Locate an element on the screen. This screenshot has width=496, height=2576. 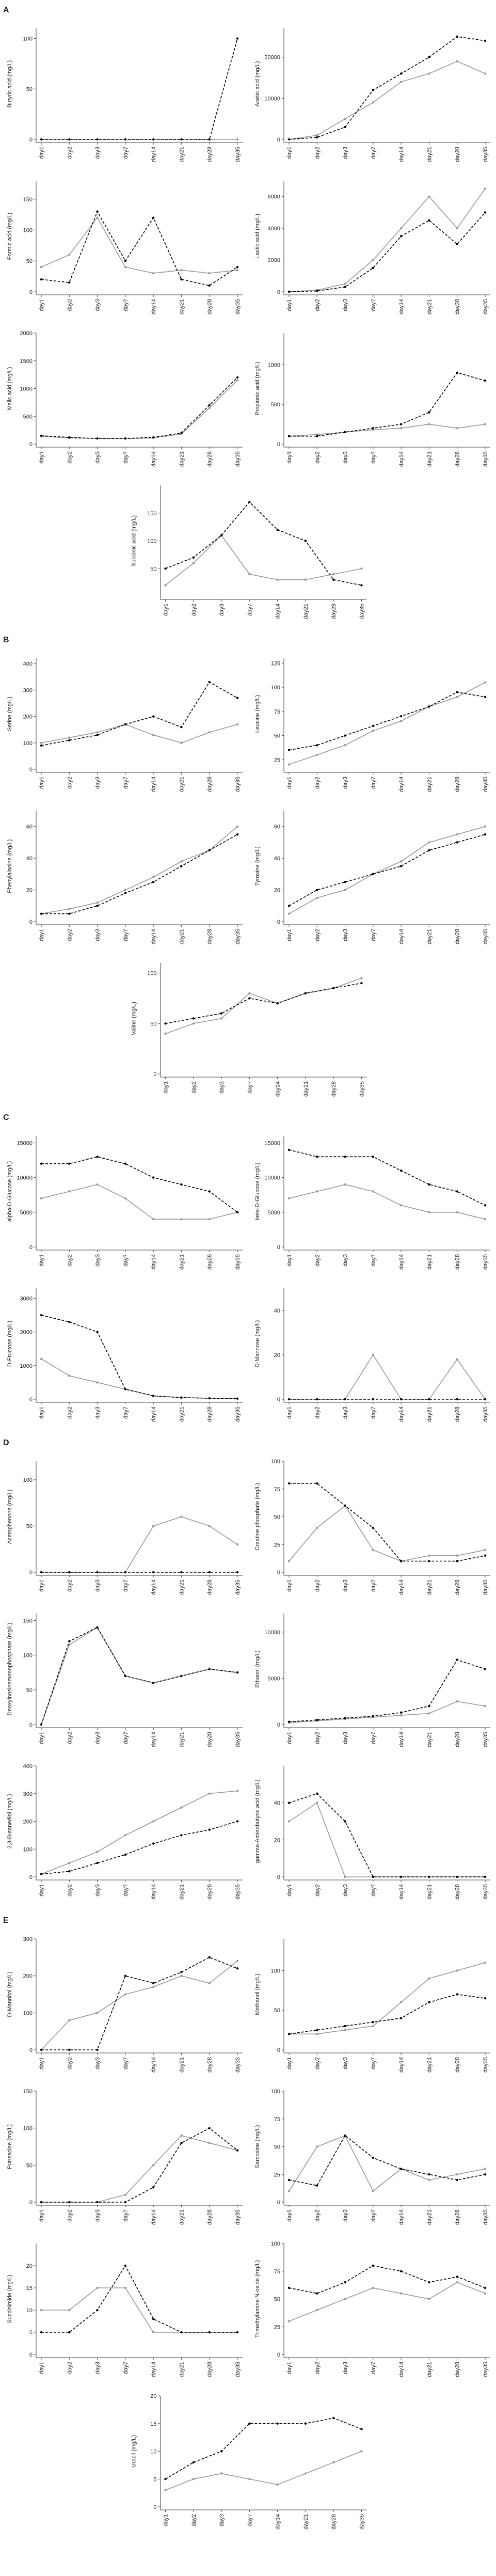
y-tick-label: 300 is located at coordinates (28, 1939).